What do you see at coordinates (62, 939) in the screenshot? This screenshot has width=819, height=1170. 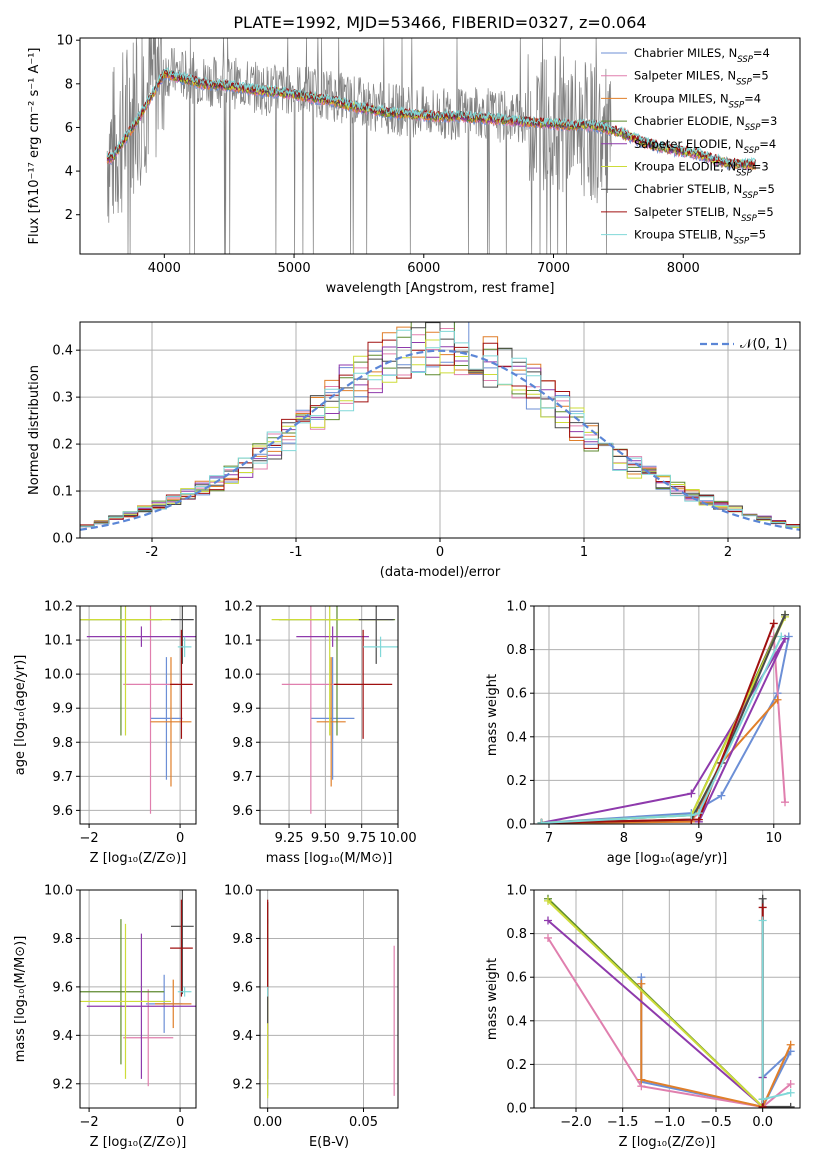 I see `y-tick-label: 9.8` at bounding box center [62, 939].